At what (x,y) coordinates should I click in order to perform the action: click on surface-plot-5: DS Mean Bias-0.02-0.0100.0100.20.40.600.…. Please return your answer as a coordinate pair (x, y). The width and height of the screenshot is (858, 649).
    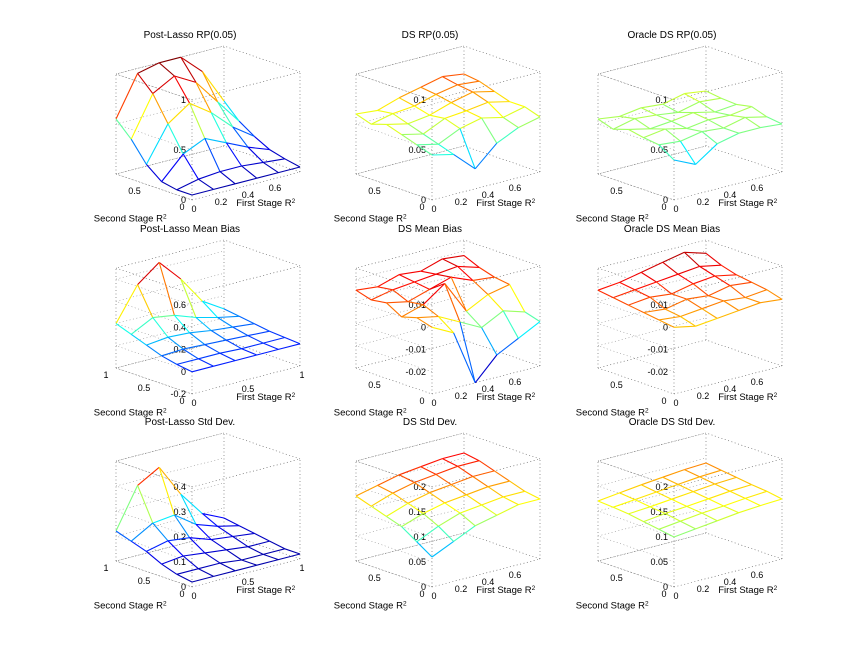
    Looking at the image, I should click on (437, 321).